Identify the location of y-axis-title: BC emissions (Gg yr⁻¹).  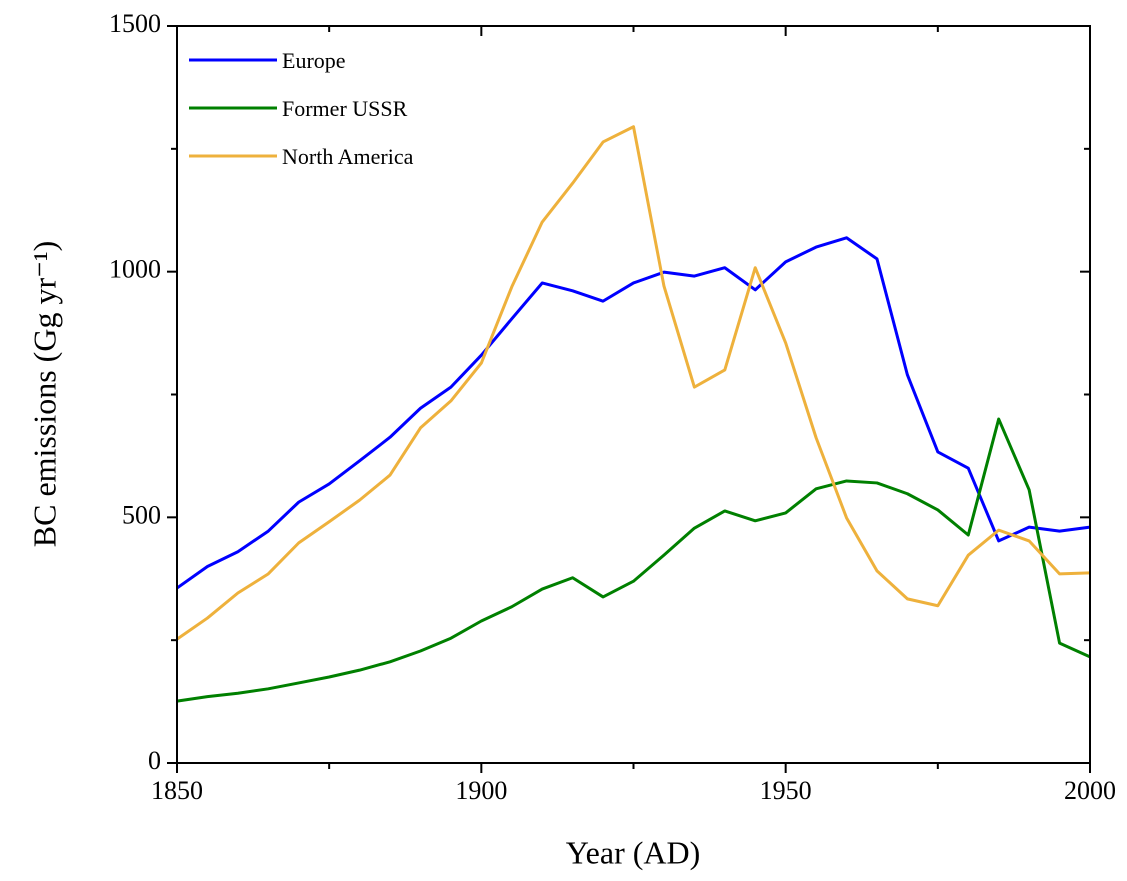
(44, 394).